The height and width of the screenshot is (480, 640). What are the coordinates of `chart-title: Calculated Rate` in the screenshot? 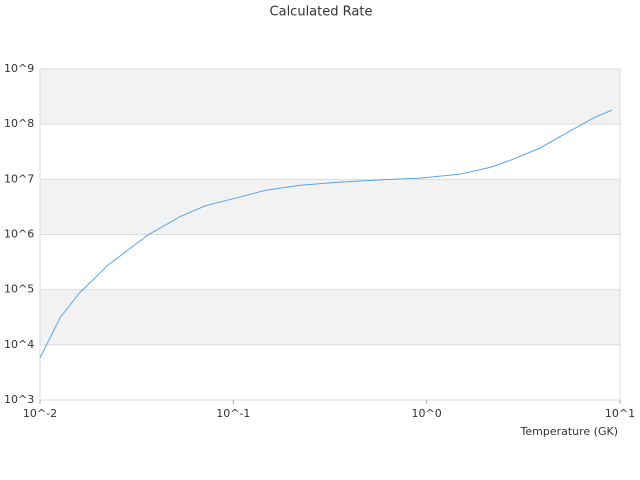 It's located at (321, 12).